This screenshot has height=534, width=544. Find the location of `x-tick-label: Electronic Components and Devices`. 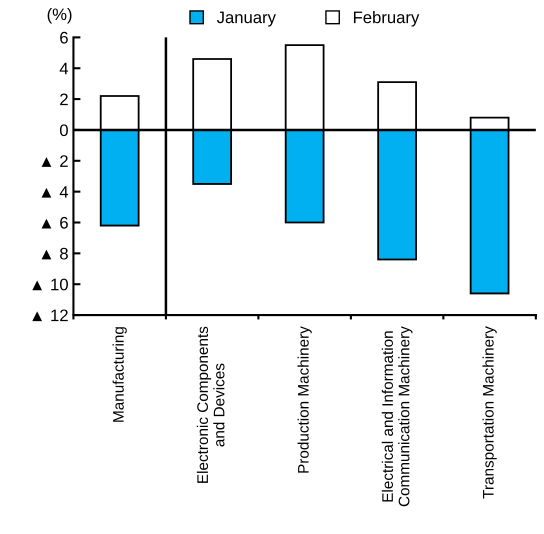

x-tick-label: Electronic Components and Devices is located at coordinates (210, 404).